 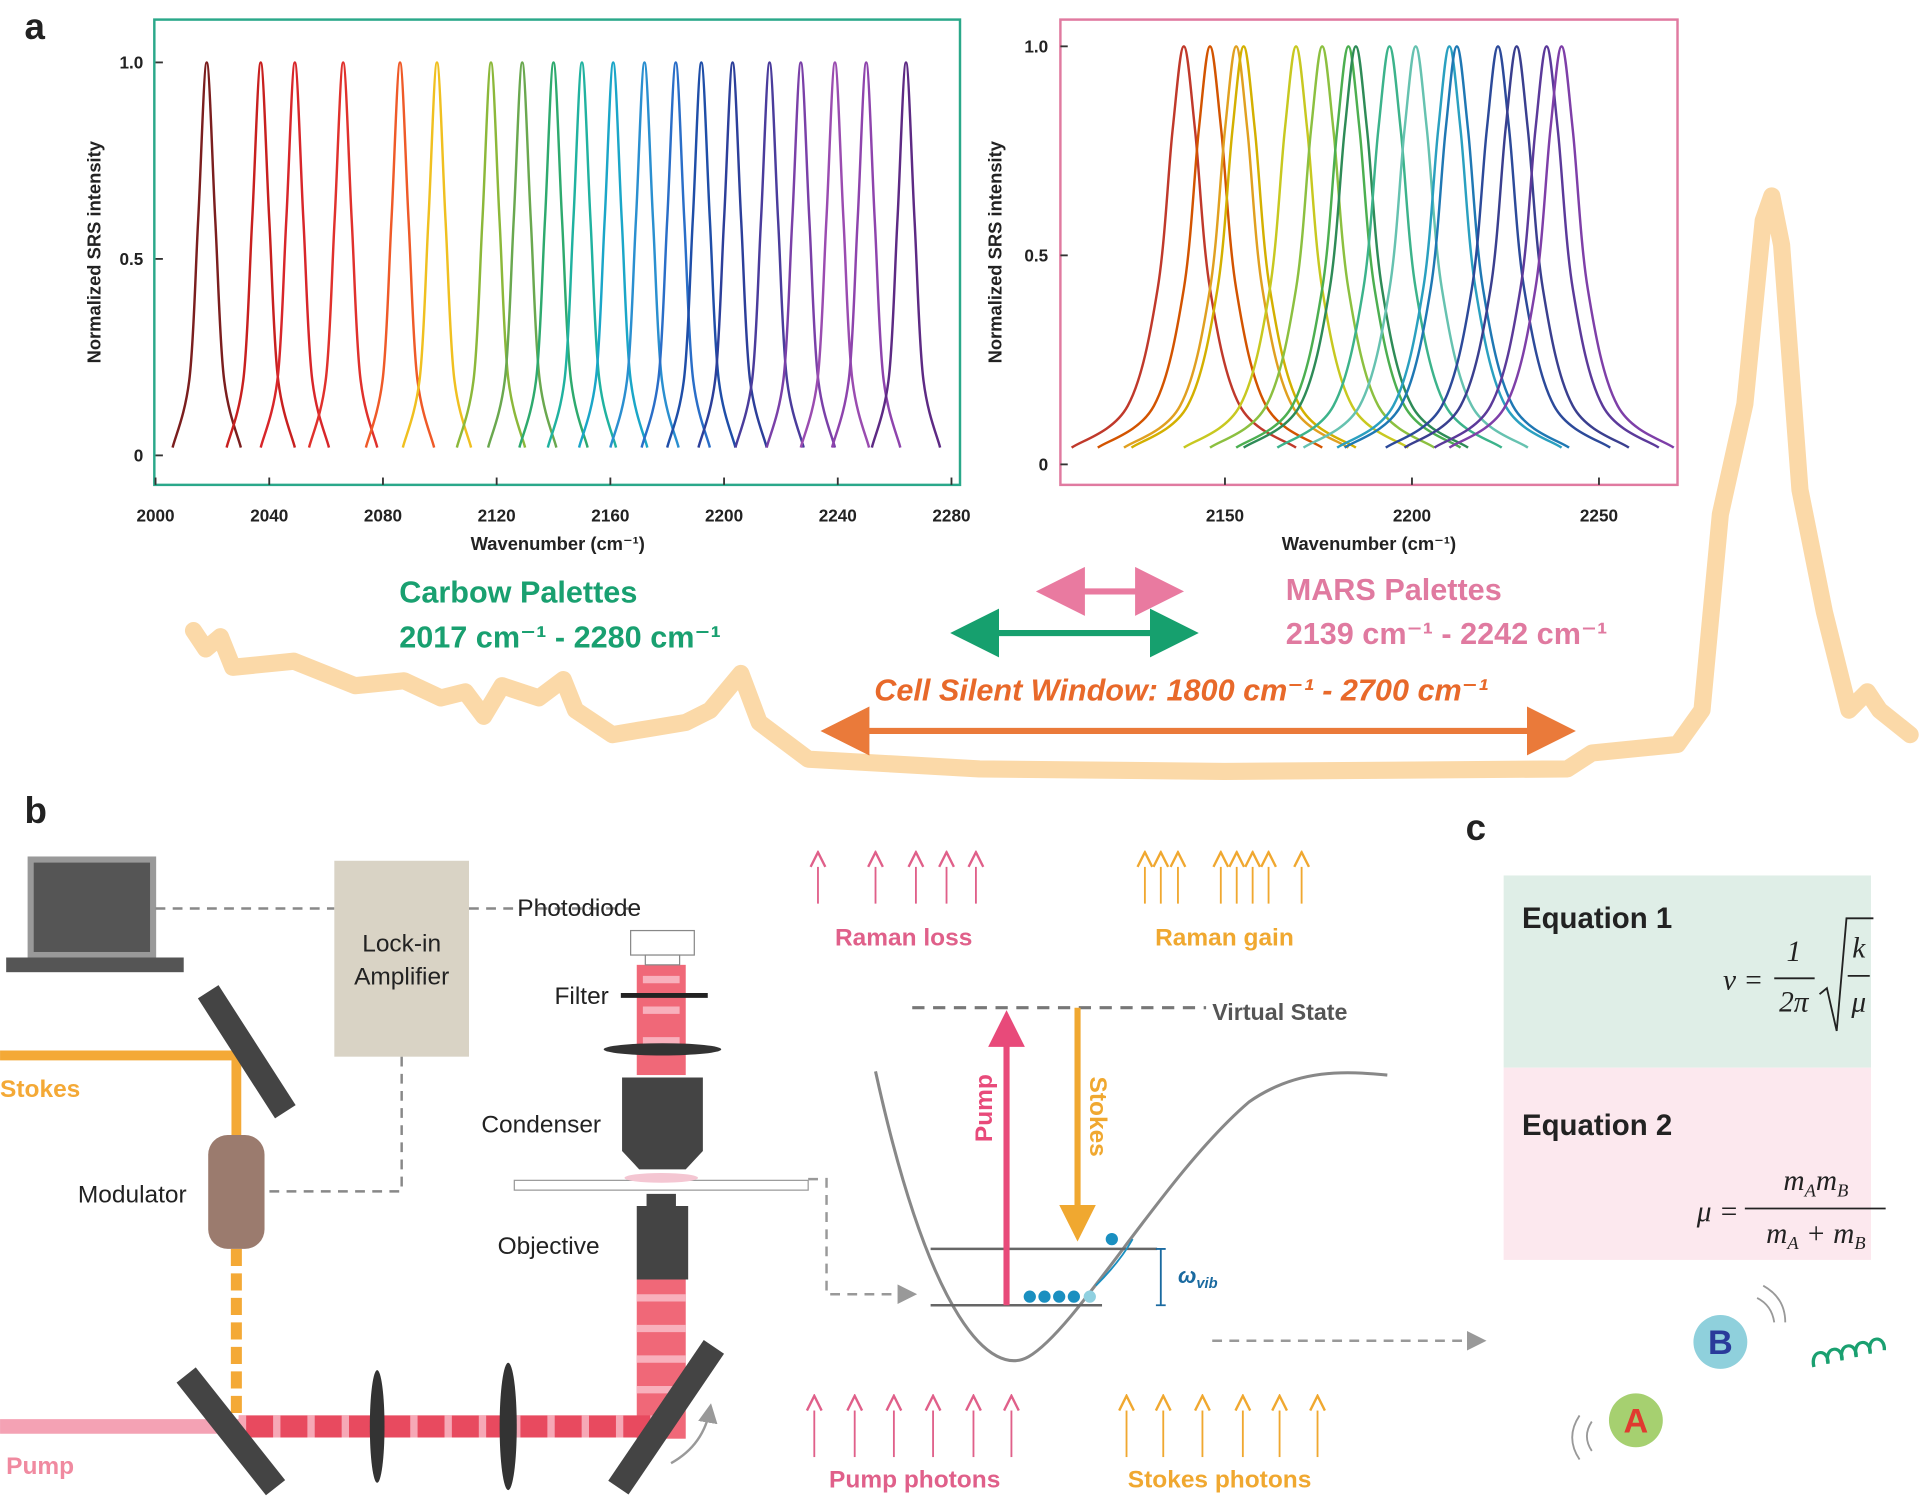 What do you see at coordinates (1097, 1117) in the screenshot?
I see `label: Stokes` at bounding box center [1097, 1117].